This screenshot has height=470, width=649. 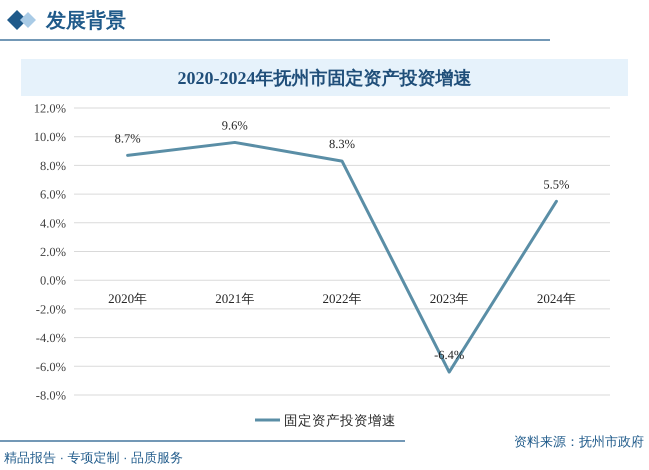 What do you see at coordinates (342, 144) in the screenshot?
I see `data-label: 8.3%` at bounding box center [342, 144].